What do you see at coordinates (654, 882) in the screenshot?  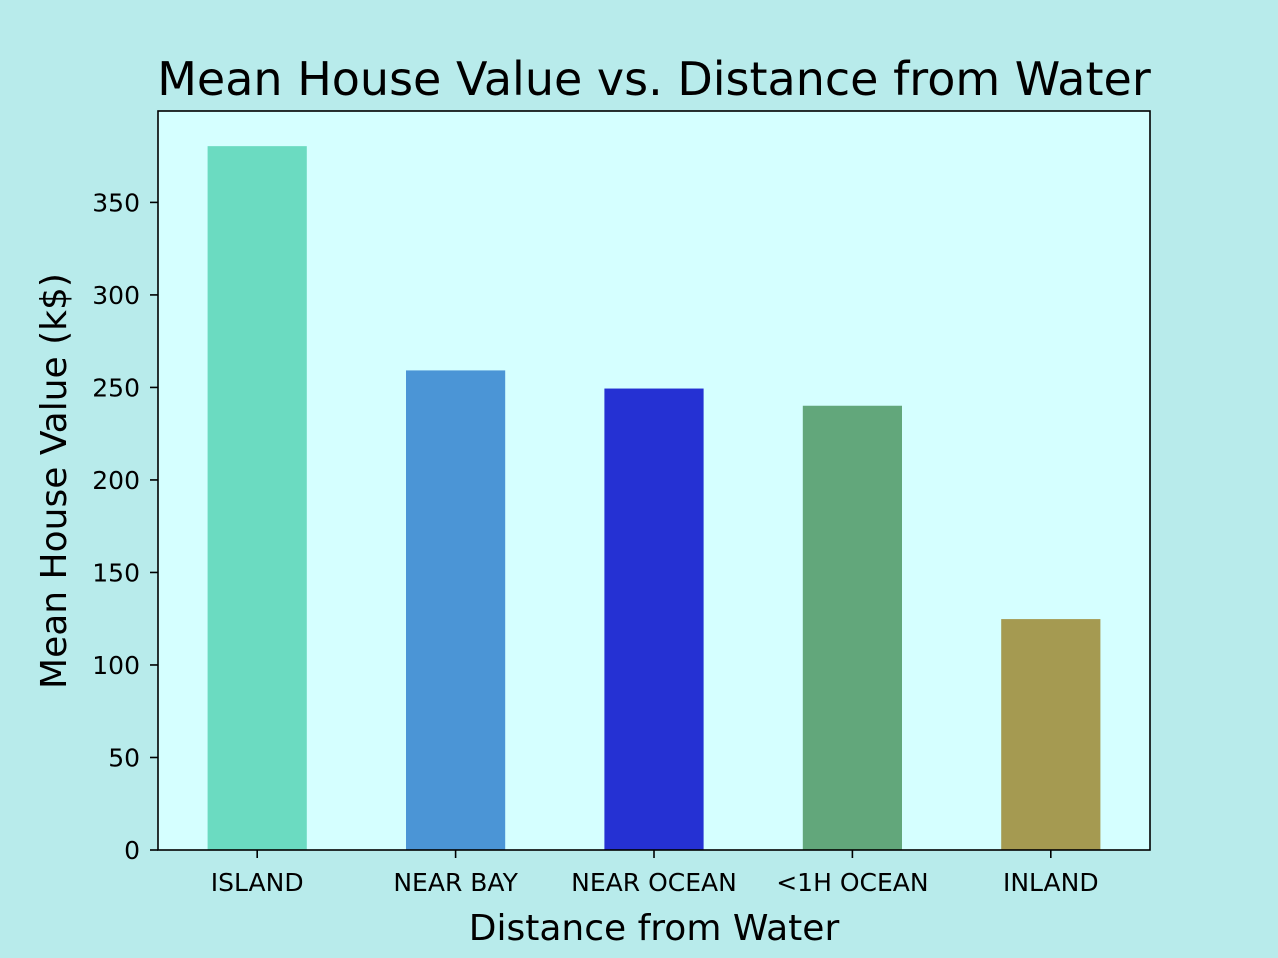 I see `x-tick-label: NEAR OCEAN` at bounding box center [654, 882].